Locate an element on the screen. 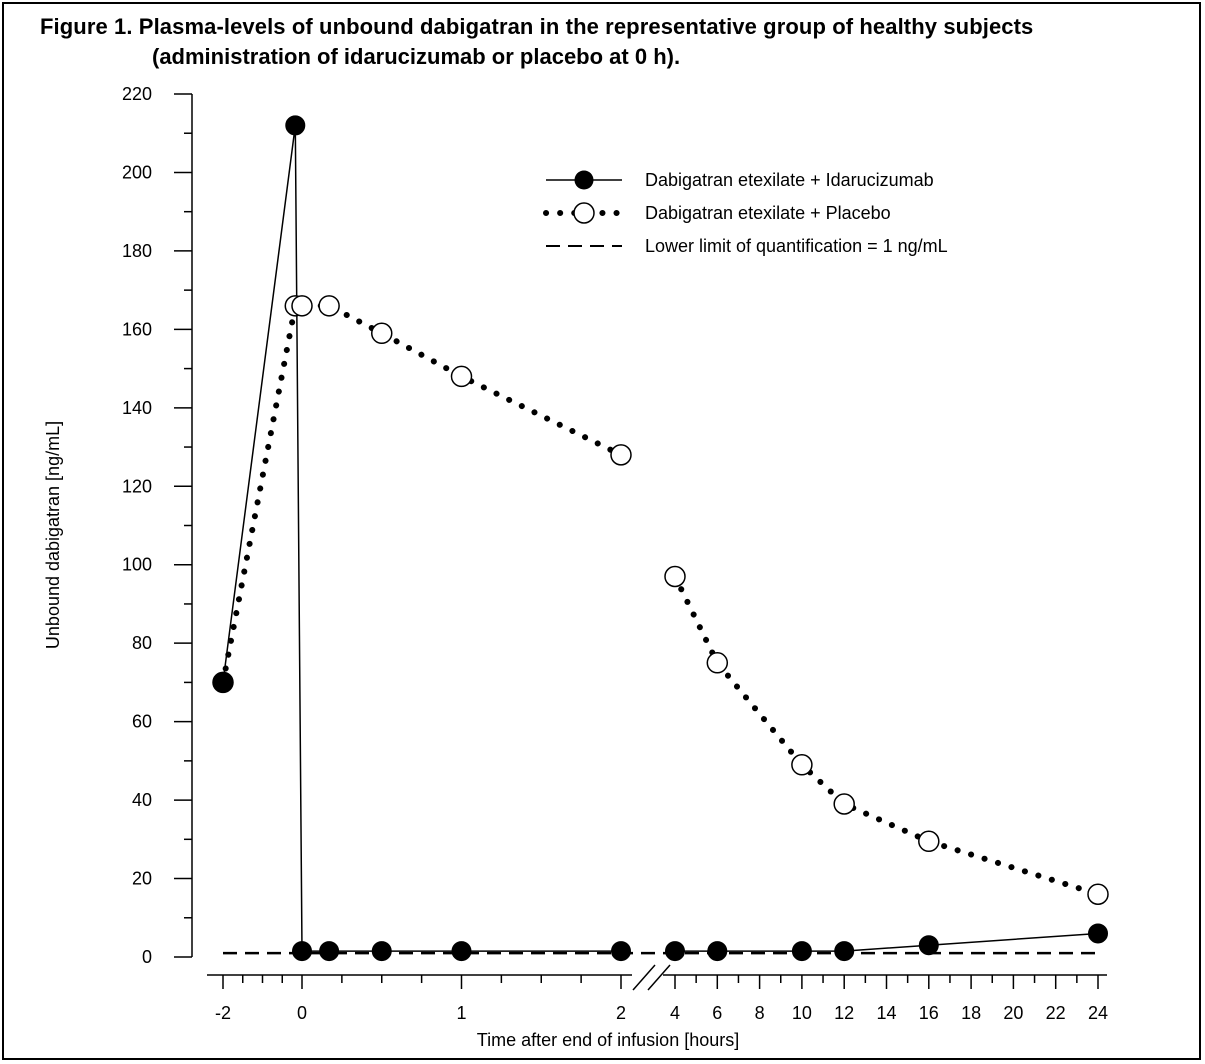 This screenshot has height=1064, width=1205. x-tick-label: 20 is located at coordinates (1013, 1013).